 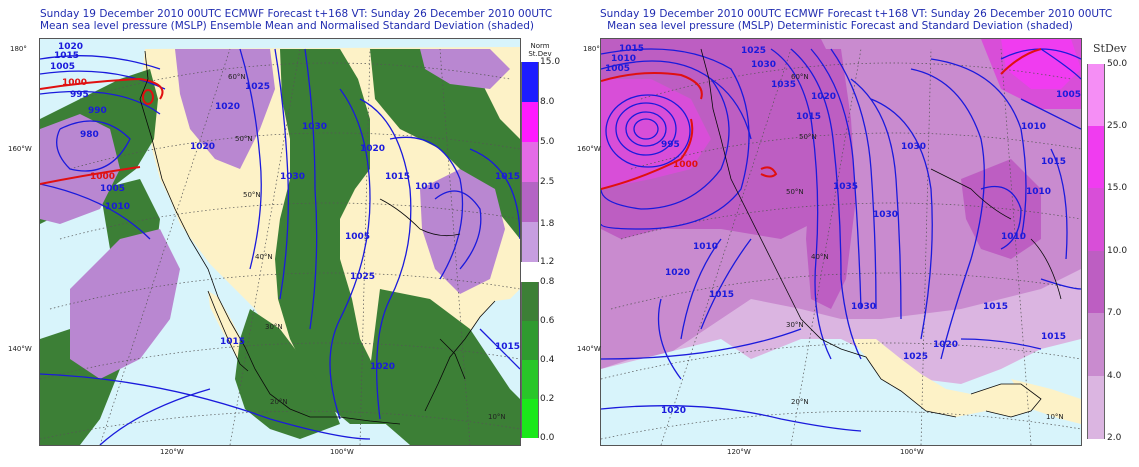 I want to click on left-edge-160w: 160°W, so click(x=20, y=149).